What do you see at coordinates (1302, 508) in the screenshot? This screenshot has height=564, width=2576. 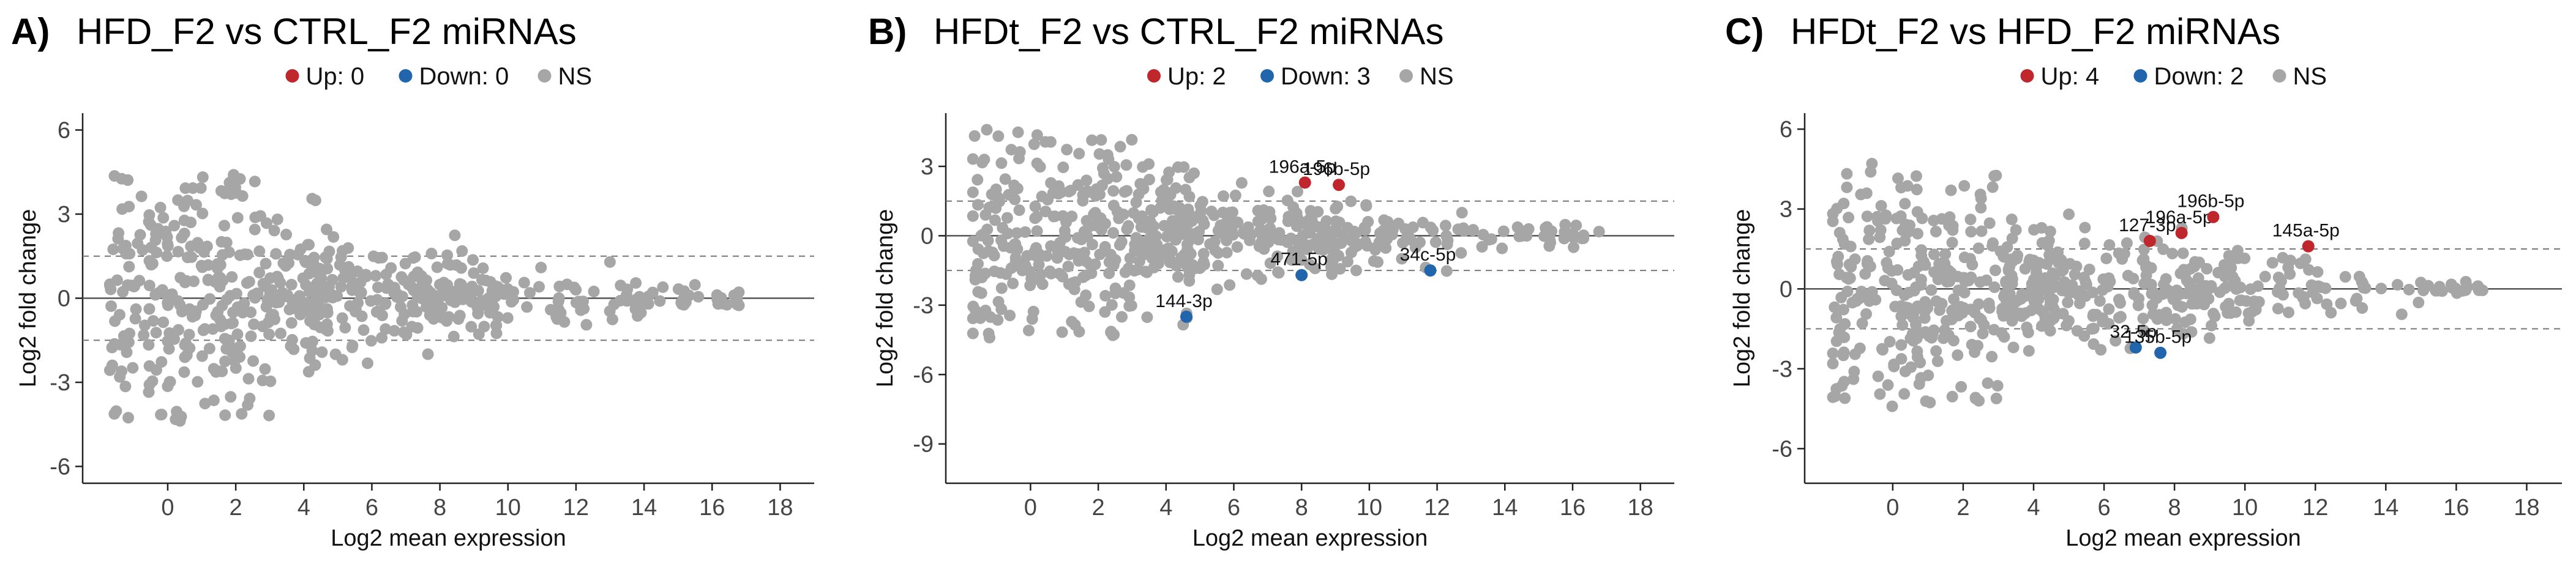 I see `x-tick-label: 8` at bounding box center [1302, 508].